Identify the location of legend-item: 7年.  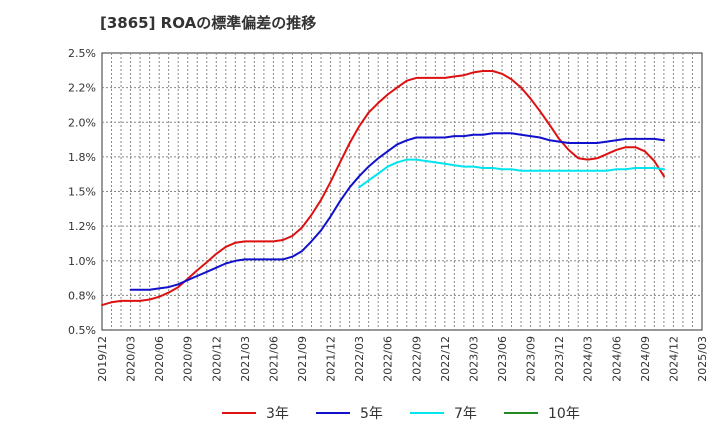
(443, 414).